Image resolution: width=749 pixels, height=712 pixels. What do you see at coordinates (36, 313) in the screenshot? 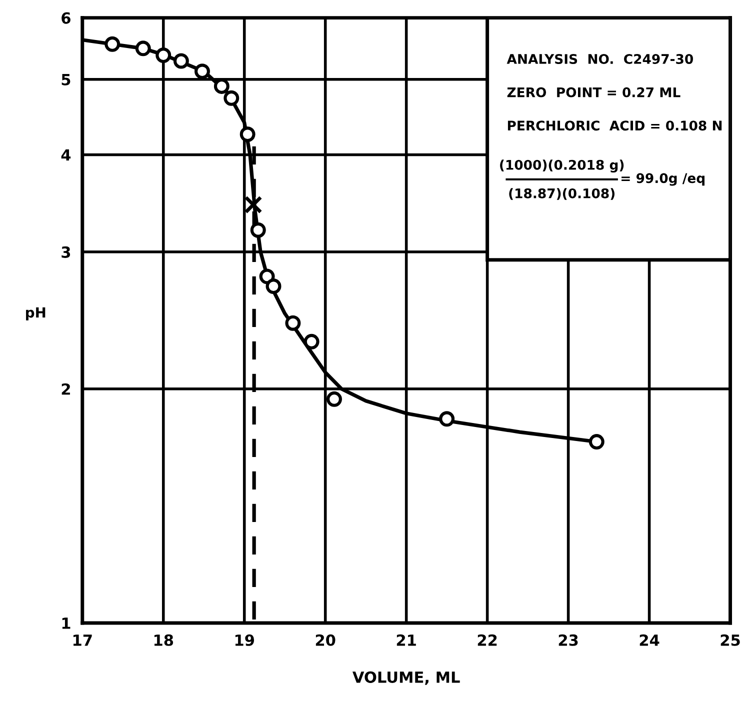
I see `y-axis-title: pH` at bounding box center [36, 313].